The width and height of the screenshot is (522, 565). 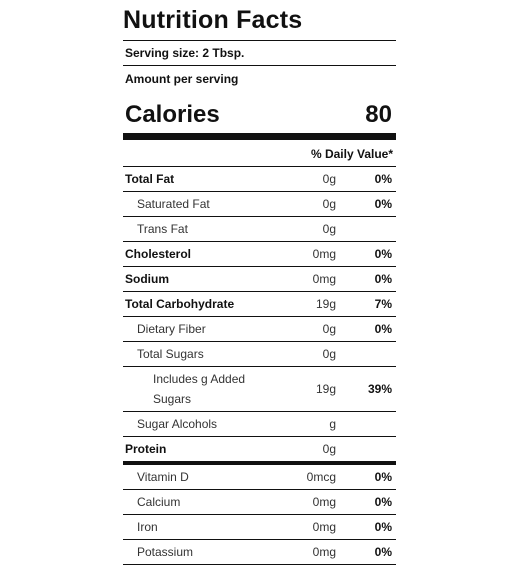 What do you see at coordinates (259, 53) in the screenshot?
I see `serving-size: Serving size: 2 Tbsp.` at bounding box center [259, 53].